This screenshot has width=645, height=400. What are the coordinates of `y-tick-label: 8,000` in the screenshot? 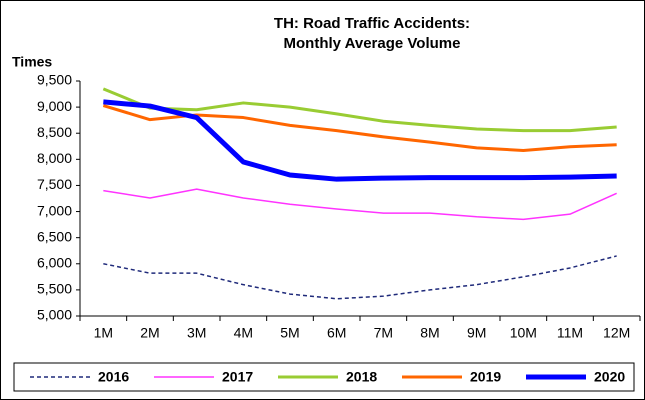 It's located at (54, 158).